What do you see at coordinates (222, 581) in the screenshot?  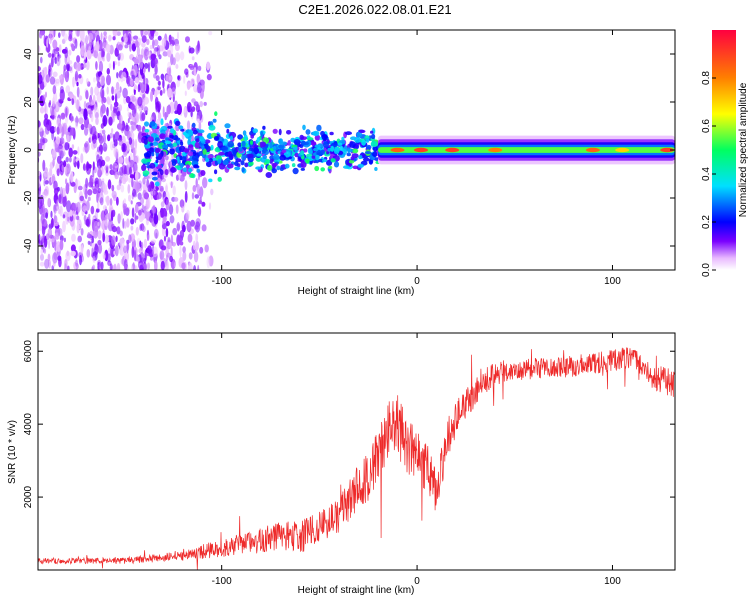 I see `x-tick-label: -100` at bounding box center [222, 581].